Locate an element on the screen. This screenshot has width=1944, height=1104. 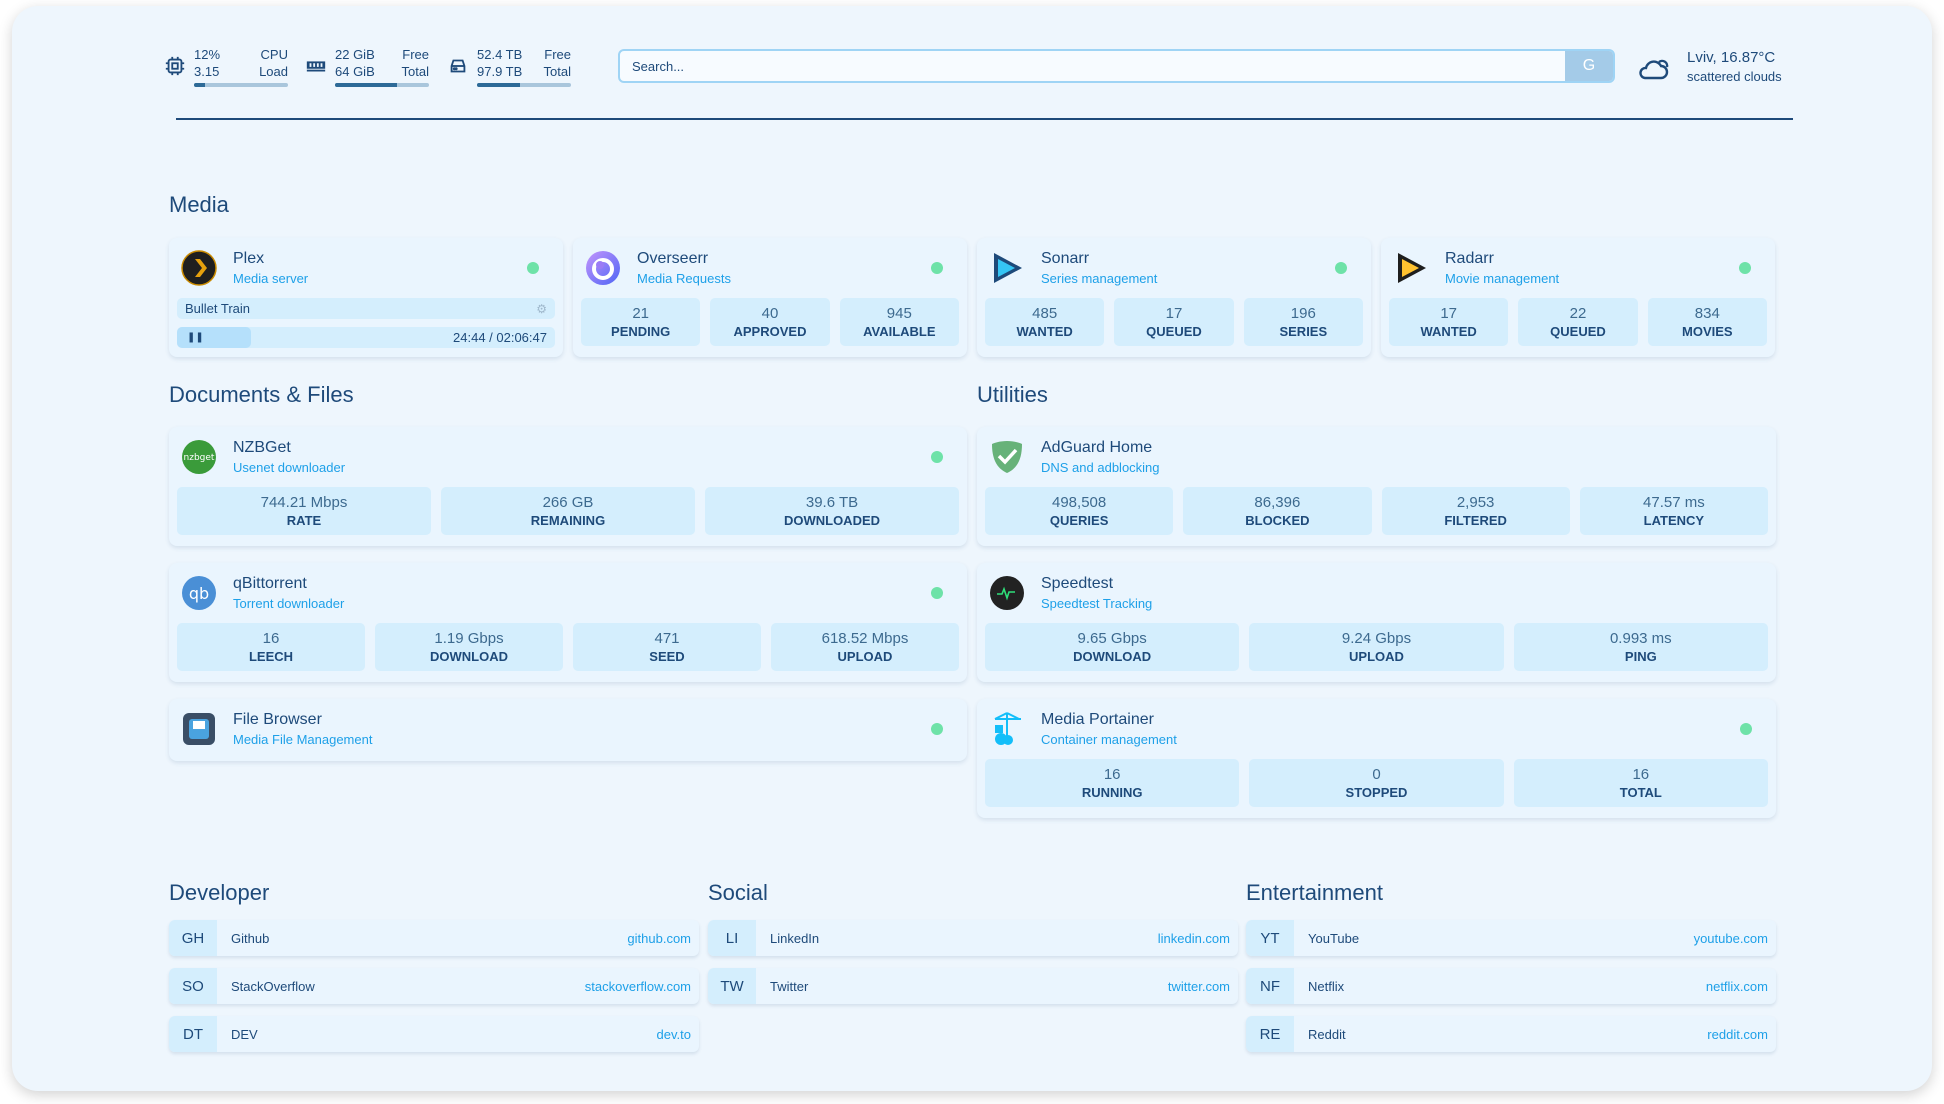
link-name: DEV is located at coordinates (244, 1034).